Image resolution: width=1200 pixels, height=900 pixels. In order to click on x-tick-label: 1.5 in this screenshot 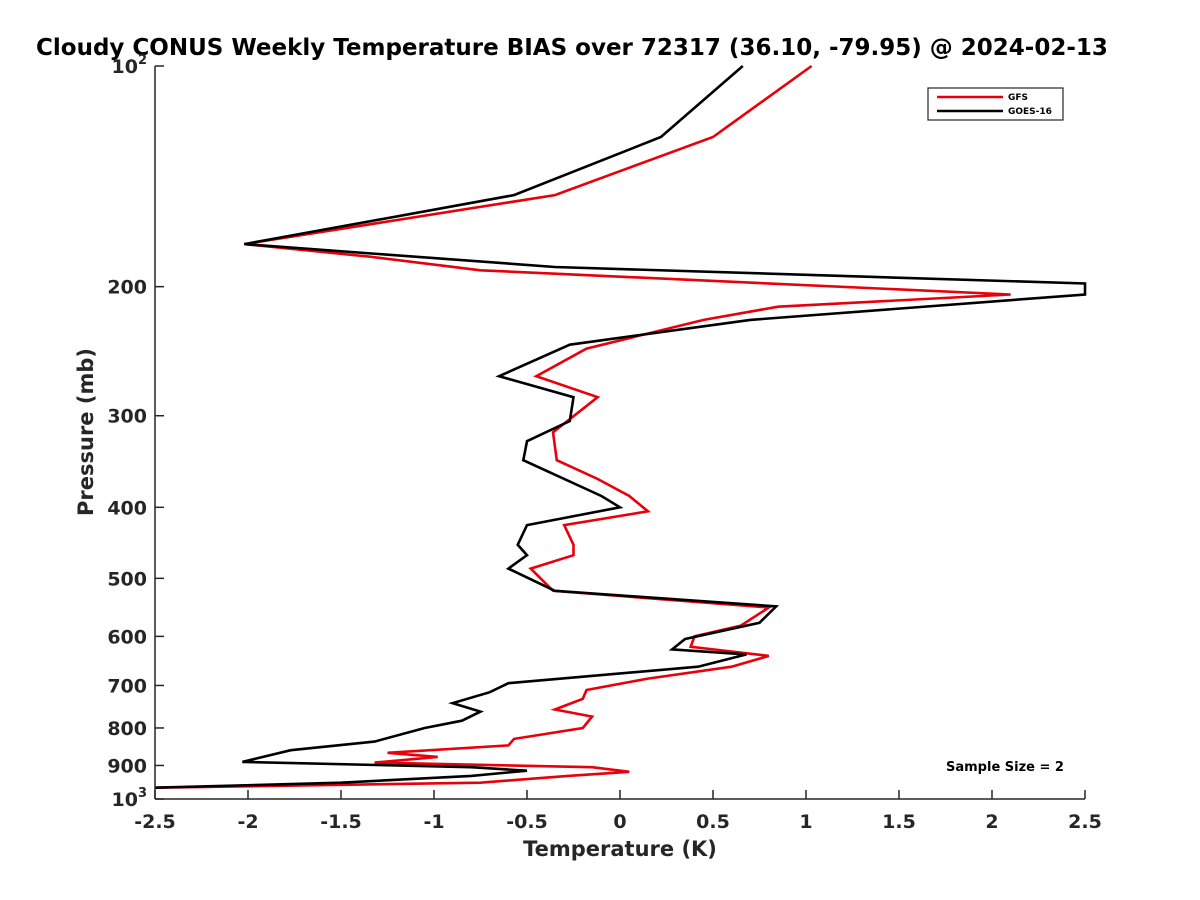, I will do `click(899, 822)`.